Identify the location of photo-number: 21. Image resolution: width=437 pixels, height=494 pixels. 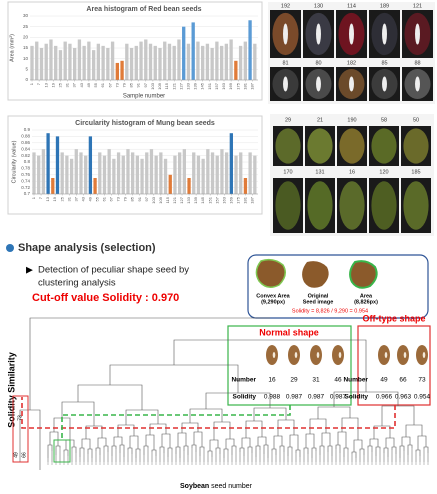
(320, 120).